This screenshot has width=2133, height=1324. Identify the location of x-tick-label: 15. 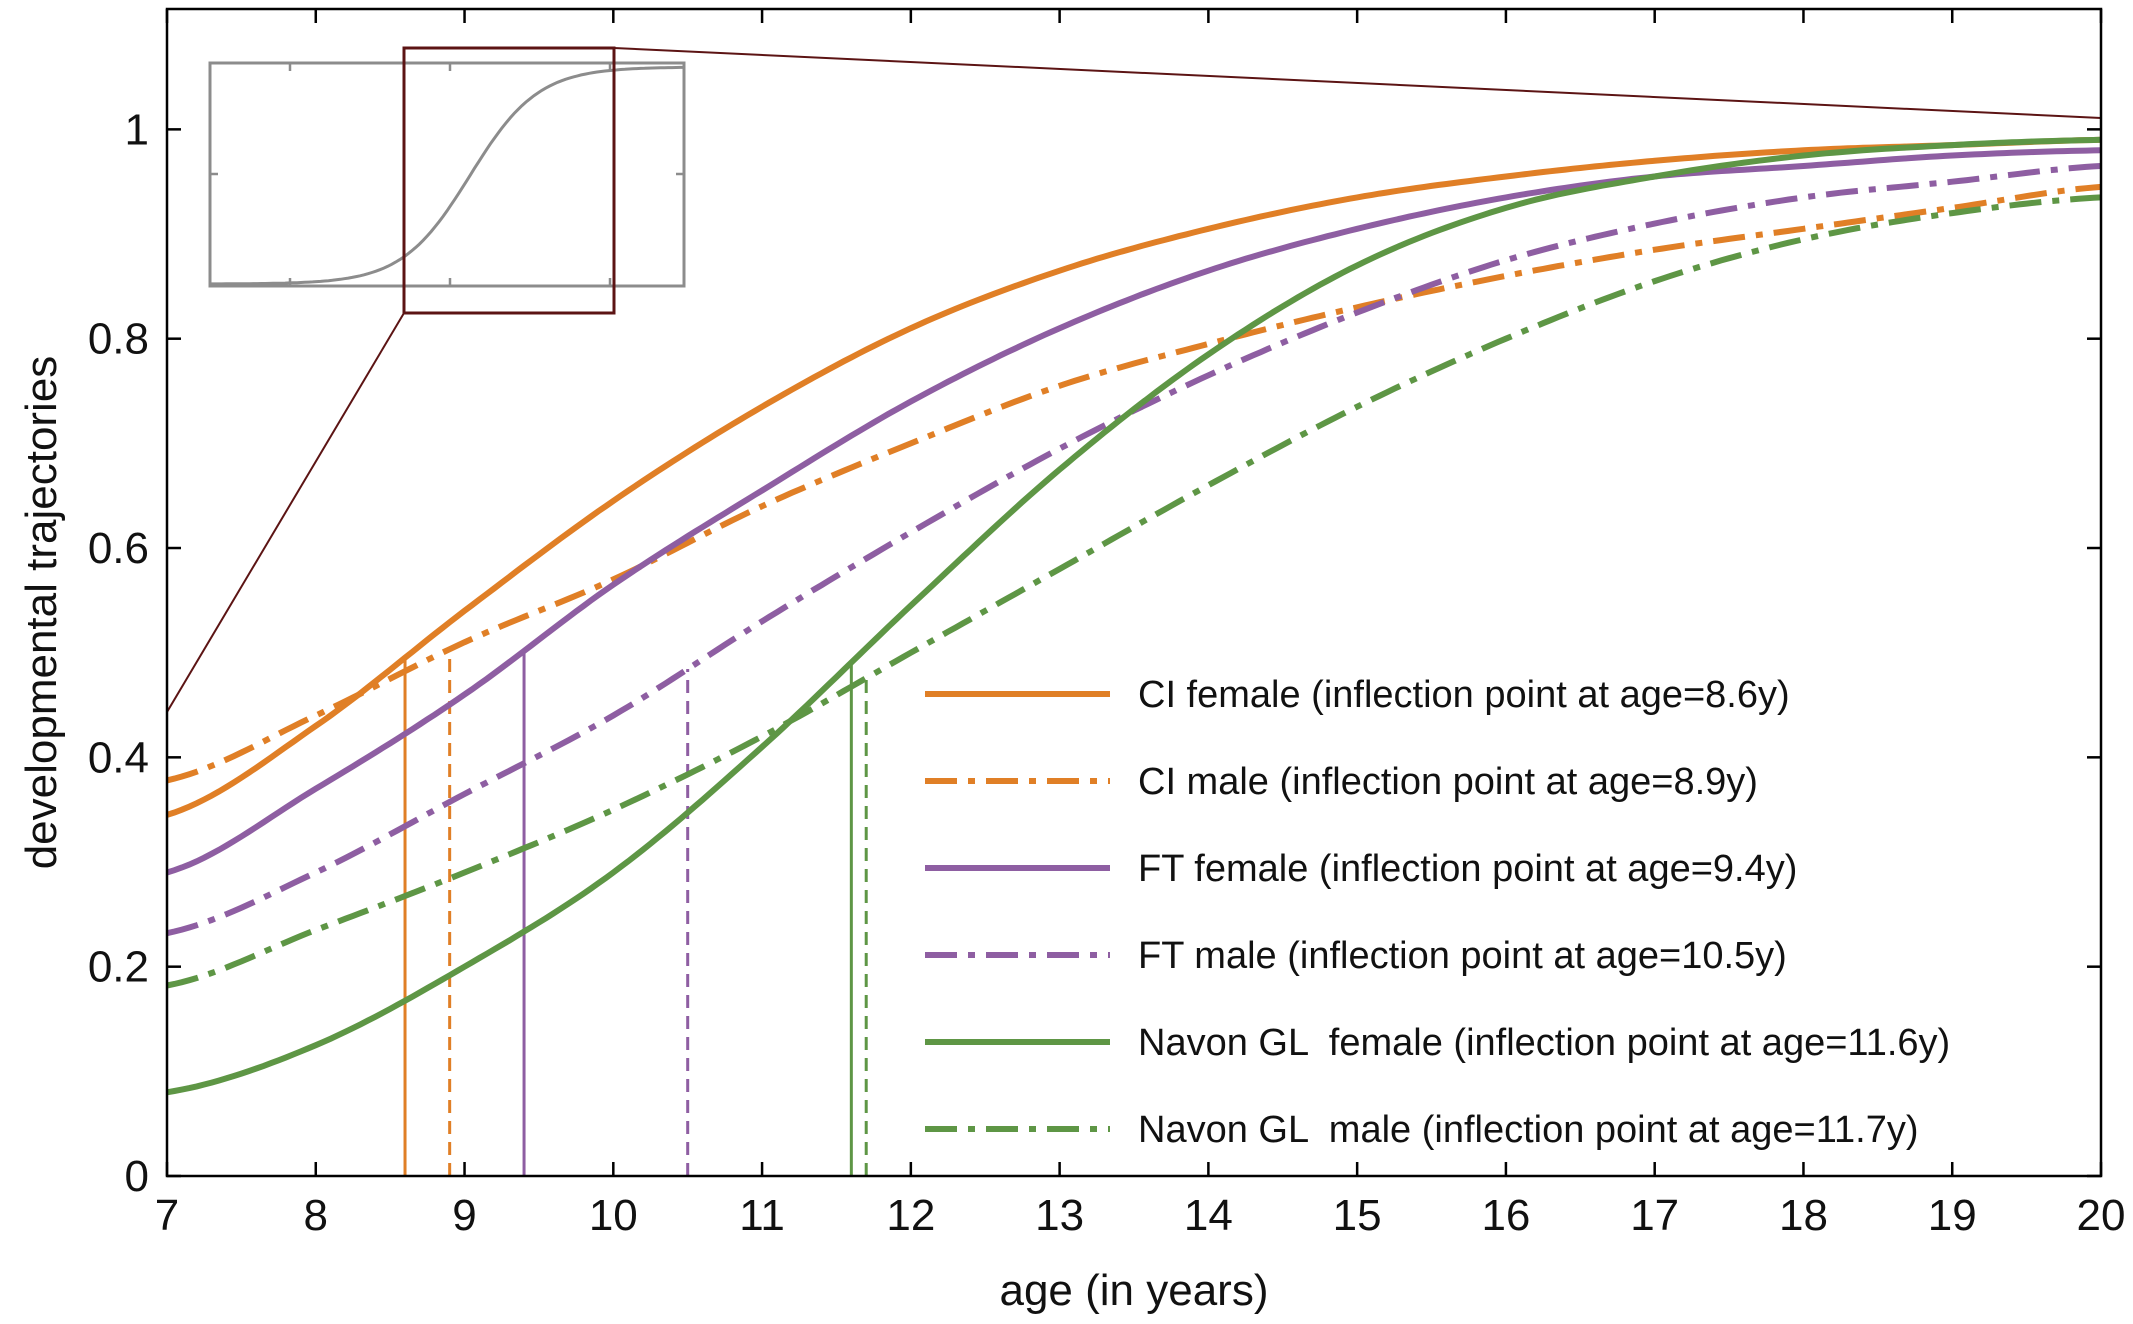
(1357, 1215).